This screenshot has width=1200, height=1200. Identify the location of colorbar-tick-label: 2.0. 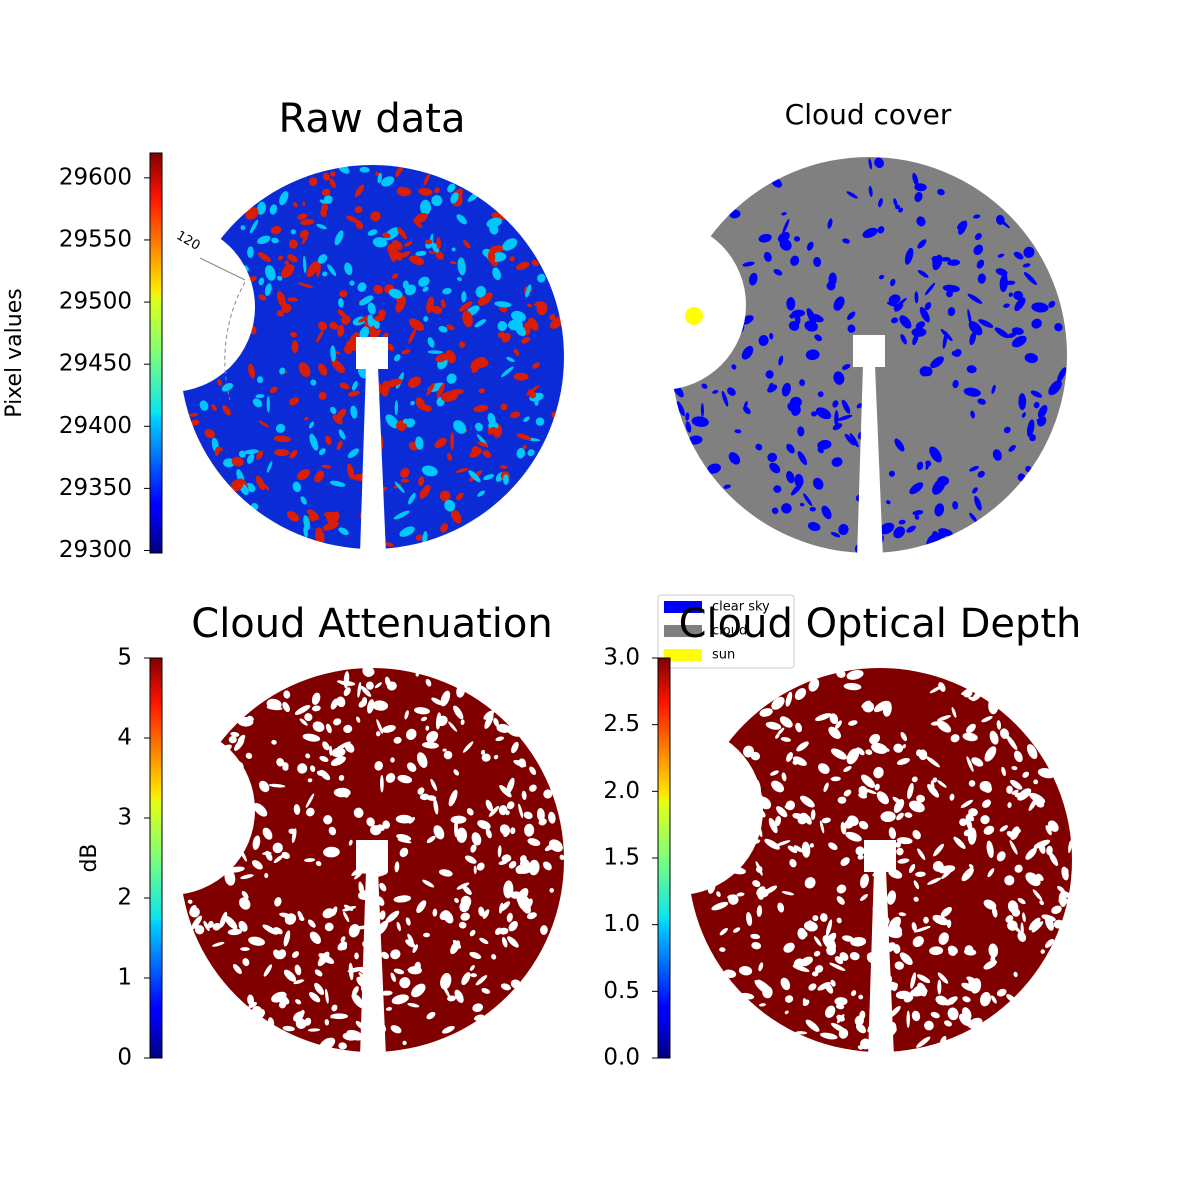
(621, 791).